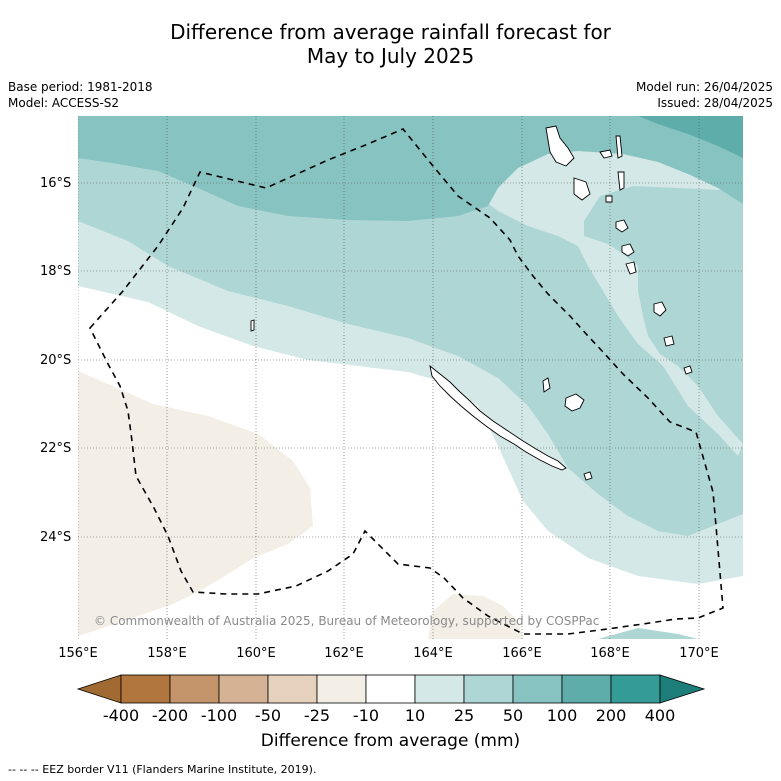  Describe the element at coordinates (170, 715) in the screenshot. I see `colorbar-tick-label: -200` at that location.